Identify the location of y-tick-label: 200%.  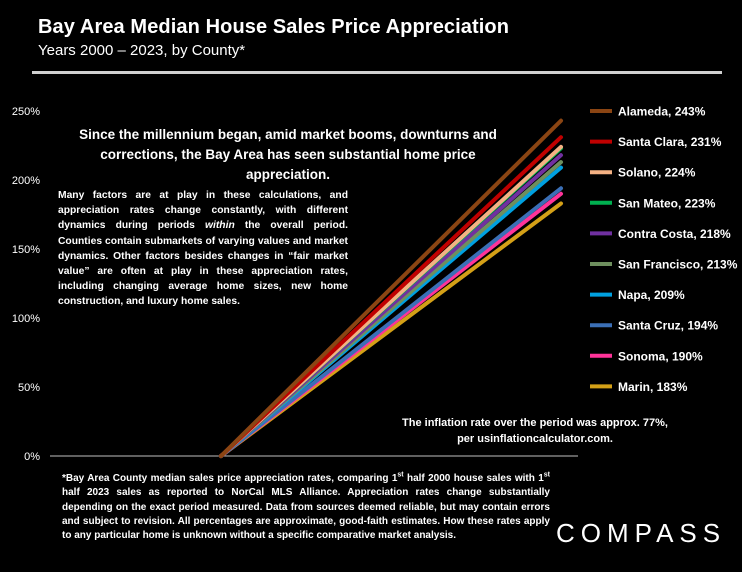
(26, 181).